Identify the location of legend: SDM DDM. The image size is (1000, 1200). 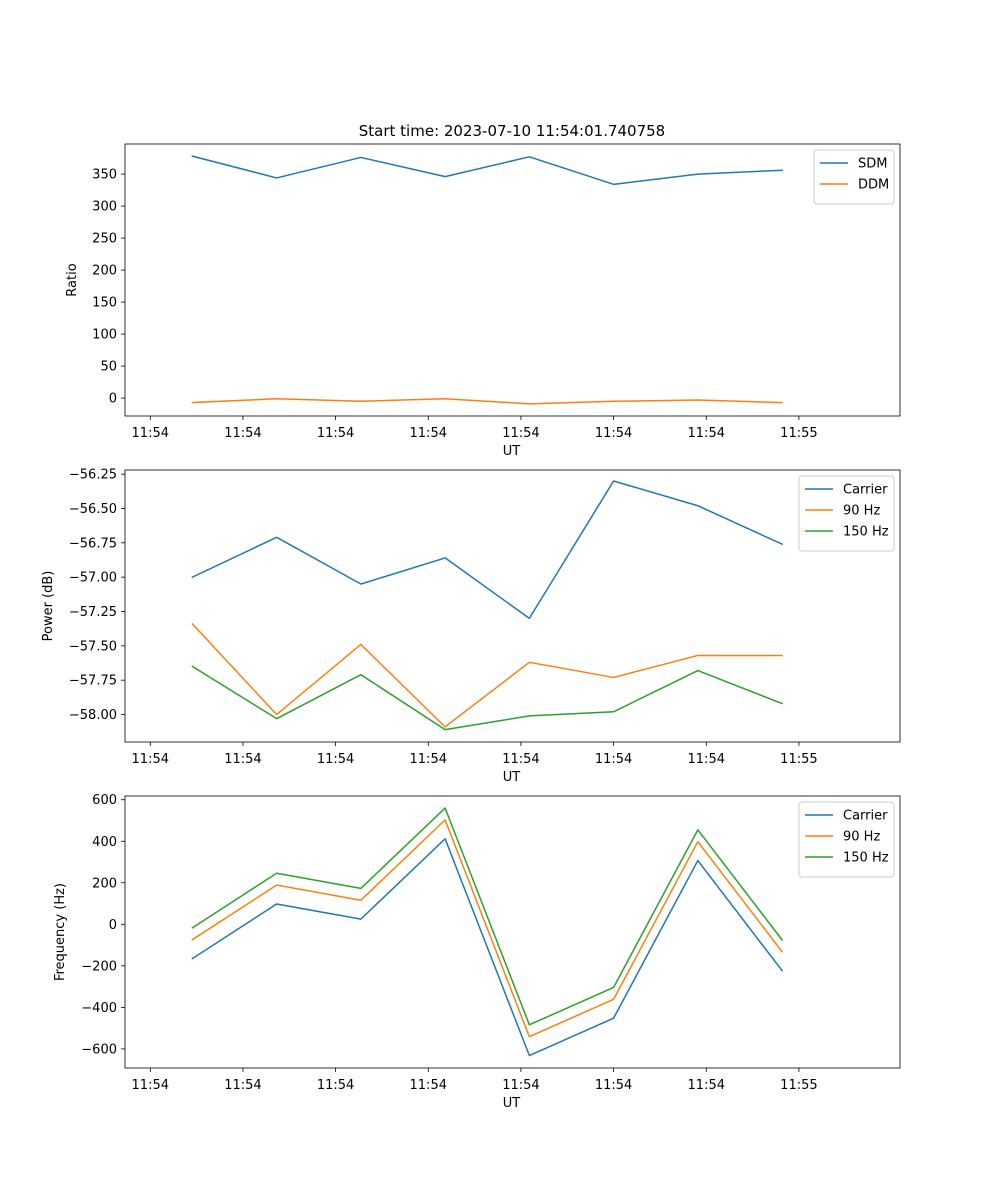
(854, 177).